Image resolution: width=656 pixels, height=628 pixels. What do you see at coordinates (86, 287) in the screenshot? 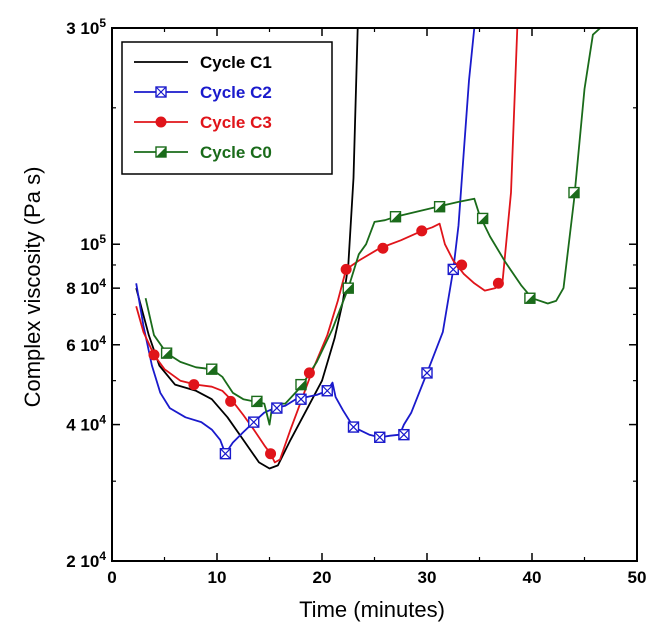
I see `y-tick-label: 8 104` at bounding box center [86, 287].